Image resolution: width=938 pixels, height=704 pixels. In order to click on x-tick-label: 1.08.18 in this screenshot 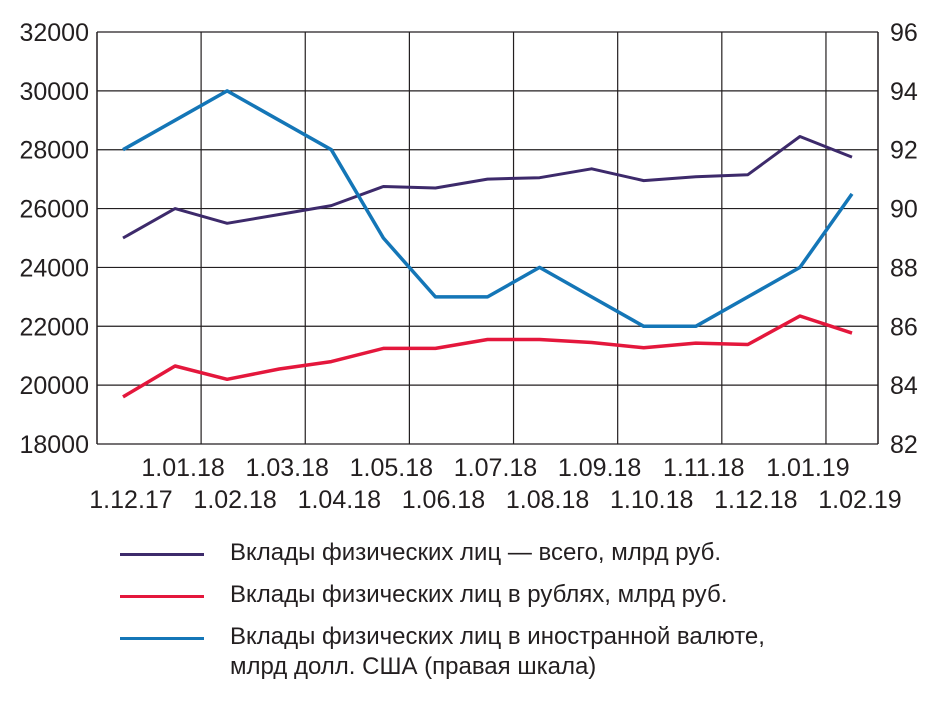, I will do `click(547, 500)`.